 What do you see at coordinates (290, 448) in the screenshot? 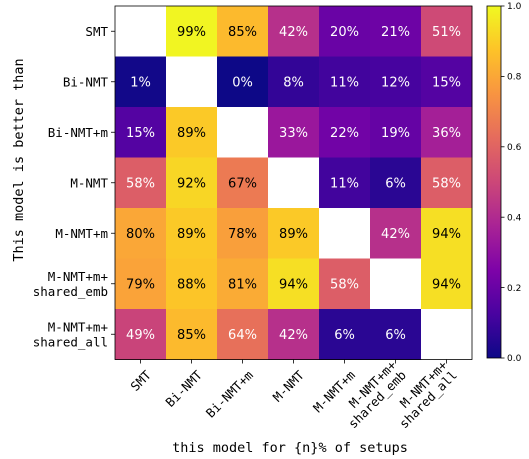
I see `x-axis-label: this model for {n}% of setups` at bounding box center [290, 448].